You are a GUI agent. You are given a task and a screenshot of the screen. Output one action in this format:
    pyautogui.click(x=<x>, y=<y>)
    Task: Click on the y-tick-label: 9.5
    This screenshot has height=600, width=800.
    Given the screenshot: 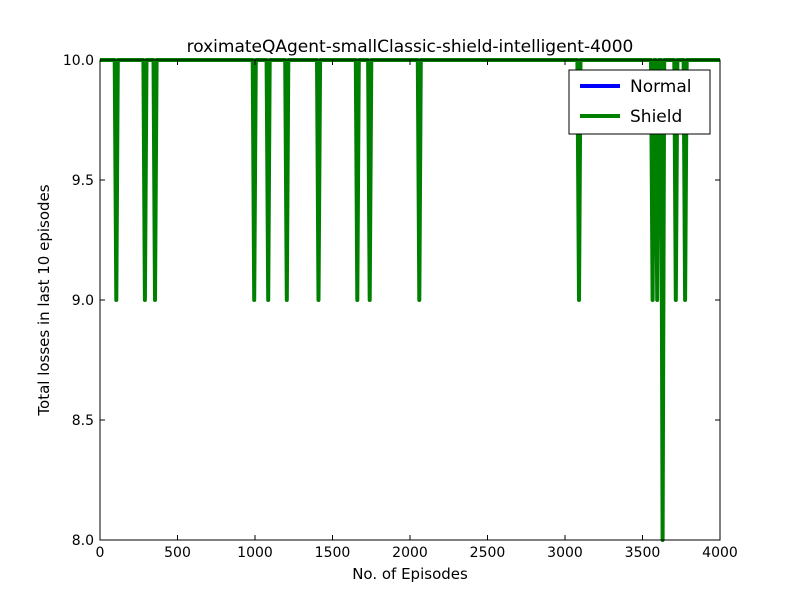 What is the action you would take?
    pyautogui.click(x=83, y=181)
    